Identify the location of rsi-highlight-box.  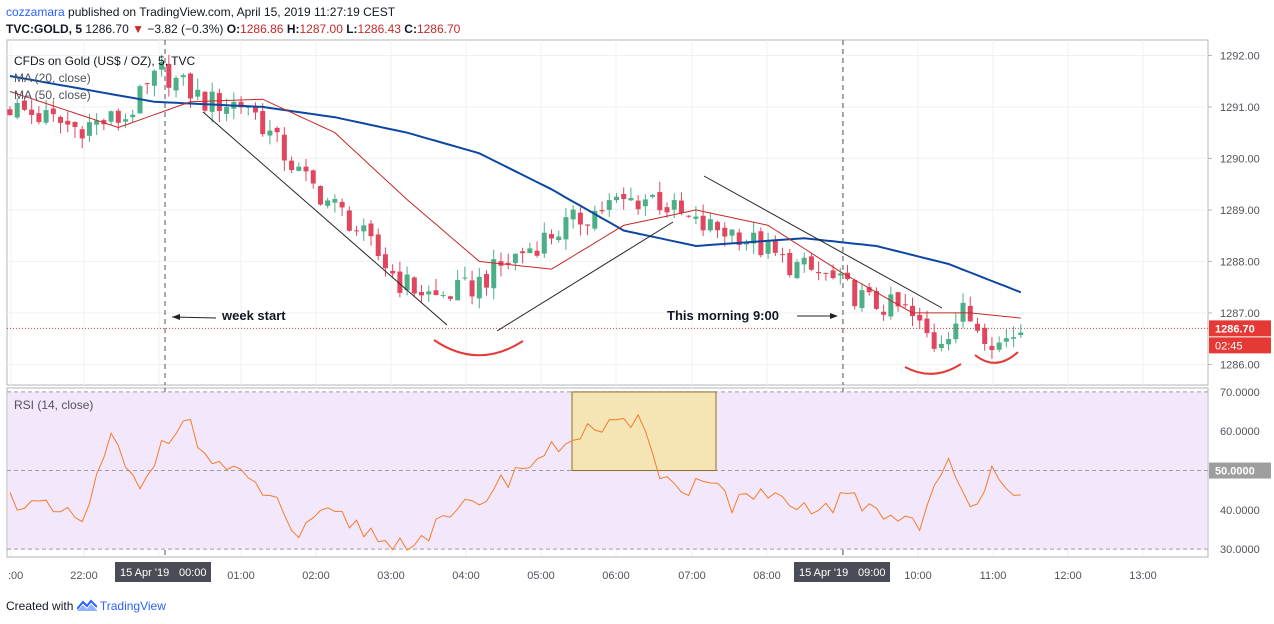
(644, 431).